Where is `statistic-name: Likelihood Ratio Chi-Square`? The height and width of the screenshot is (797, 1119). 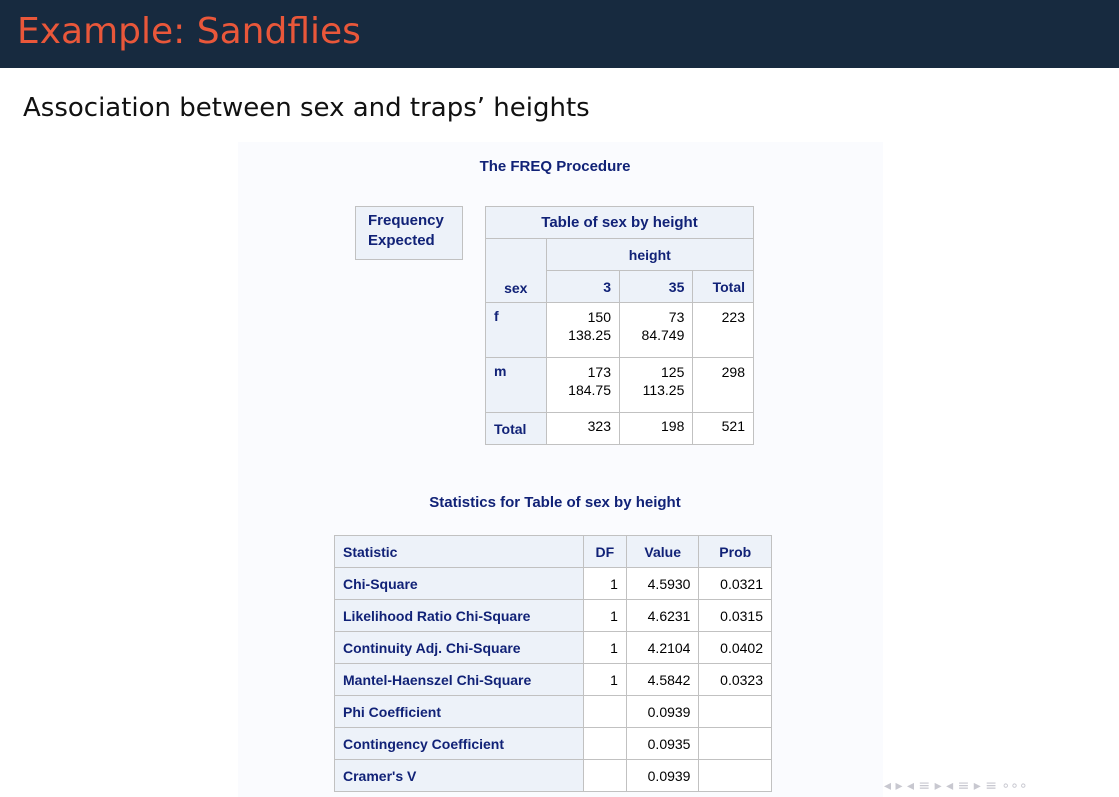
statistic-name: Likelihood Ratio Chi-Square is located at coordinates (459, 615).